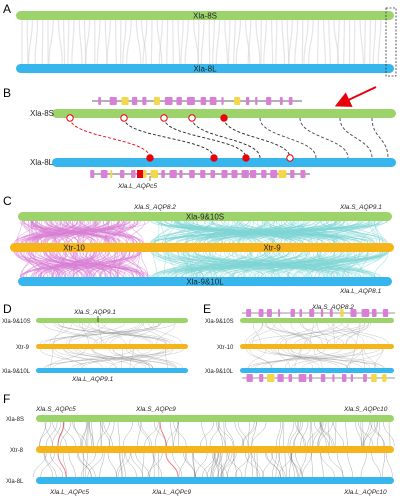 This screenshot has height=500, width=402. What do you see at coordinates (164, 118) in the screenshot?
I see `panel-b-marker-top` at bounding box center [164, 118].